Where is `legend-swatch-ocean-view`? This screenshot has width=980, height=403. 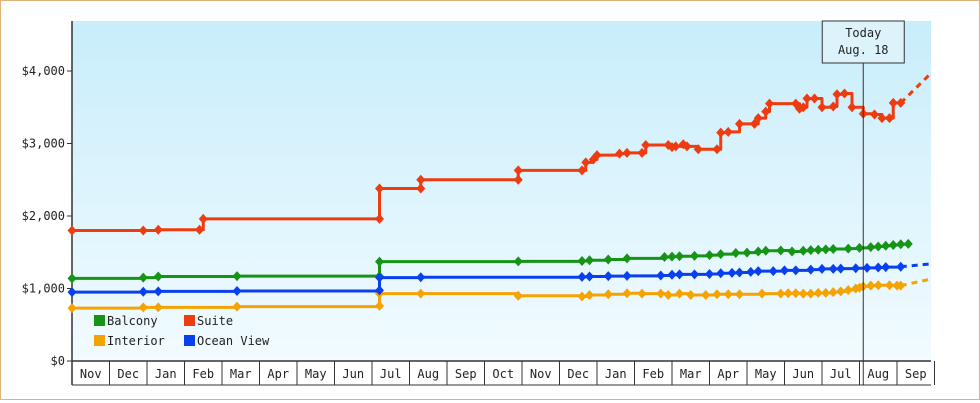
legend-swatch-ocean-view is located at coordinates (189, 340).